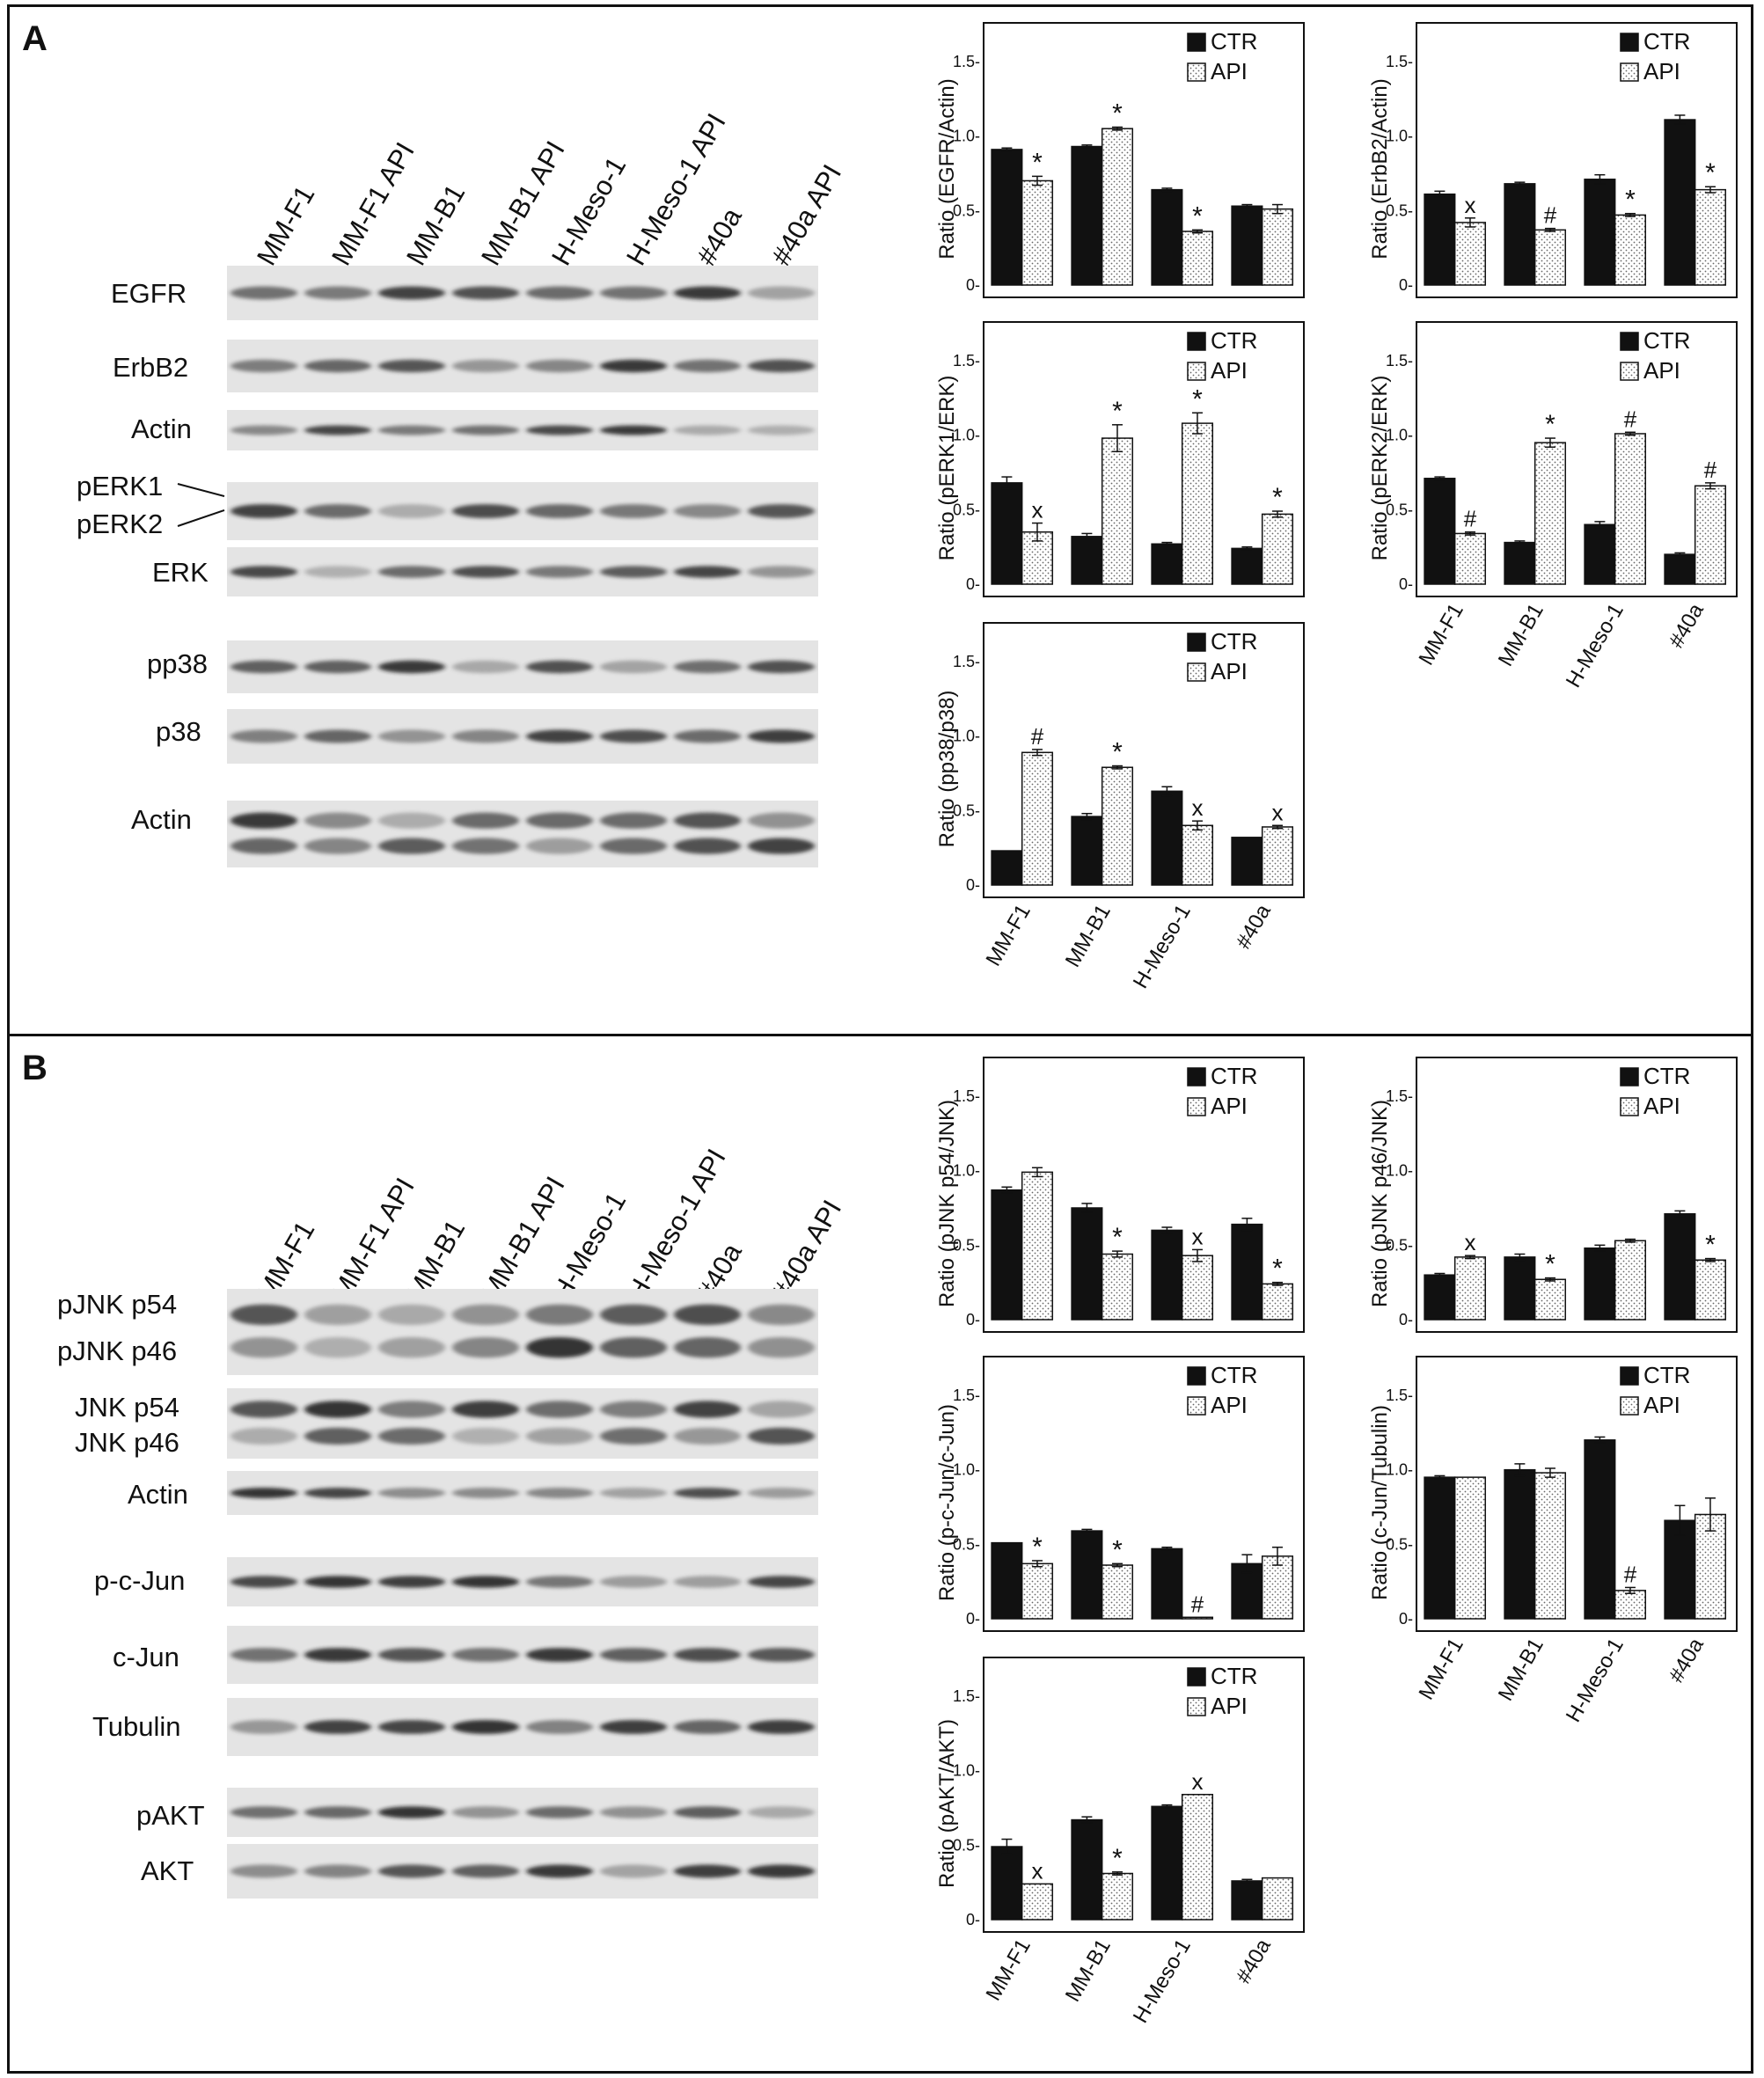 Image resolution: width=1764 pixels, height=2078 pixels. Describe the element at coordinates (1380, 168) in the screenshot. I see `y-axis-label: Ratio (ErbB2/Actin)` at that location.